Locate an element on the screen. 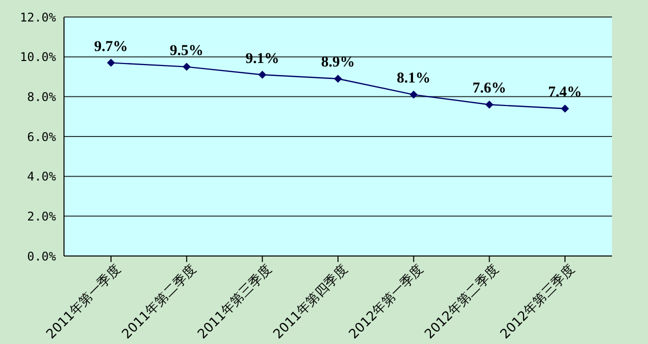  data-label: 8.9% is located at coordinates (338, 62).